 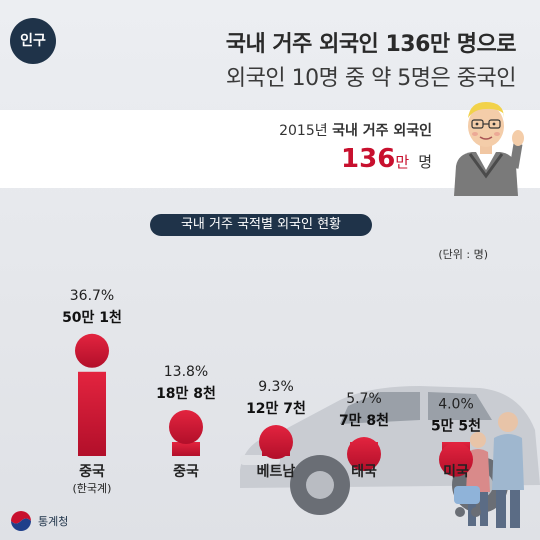 What do you see at coordinates (276, 387) in the screenshot?
I see `percent-label: 9.3%` at bounding box center [276, 387].